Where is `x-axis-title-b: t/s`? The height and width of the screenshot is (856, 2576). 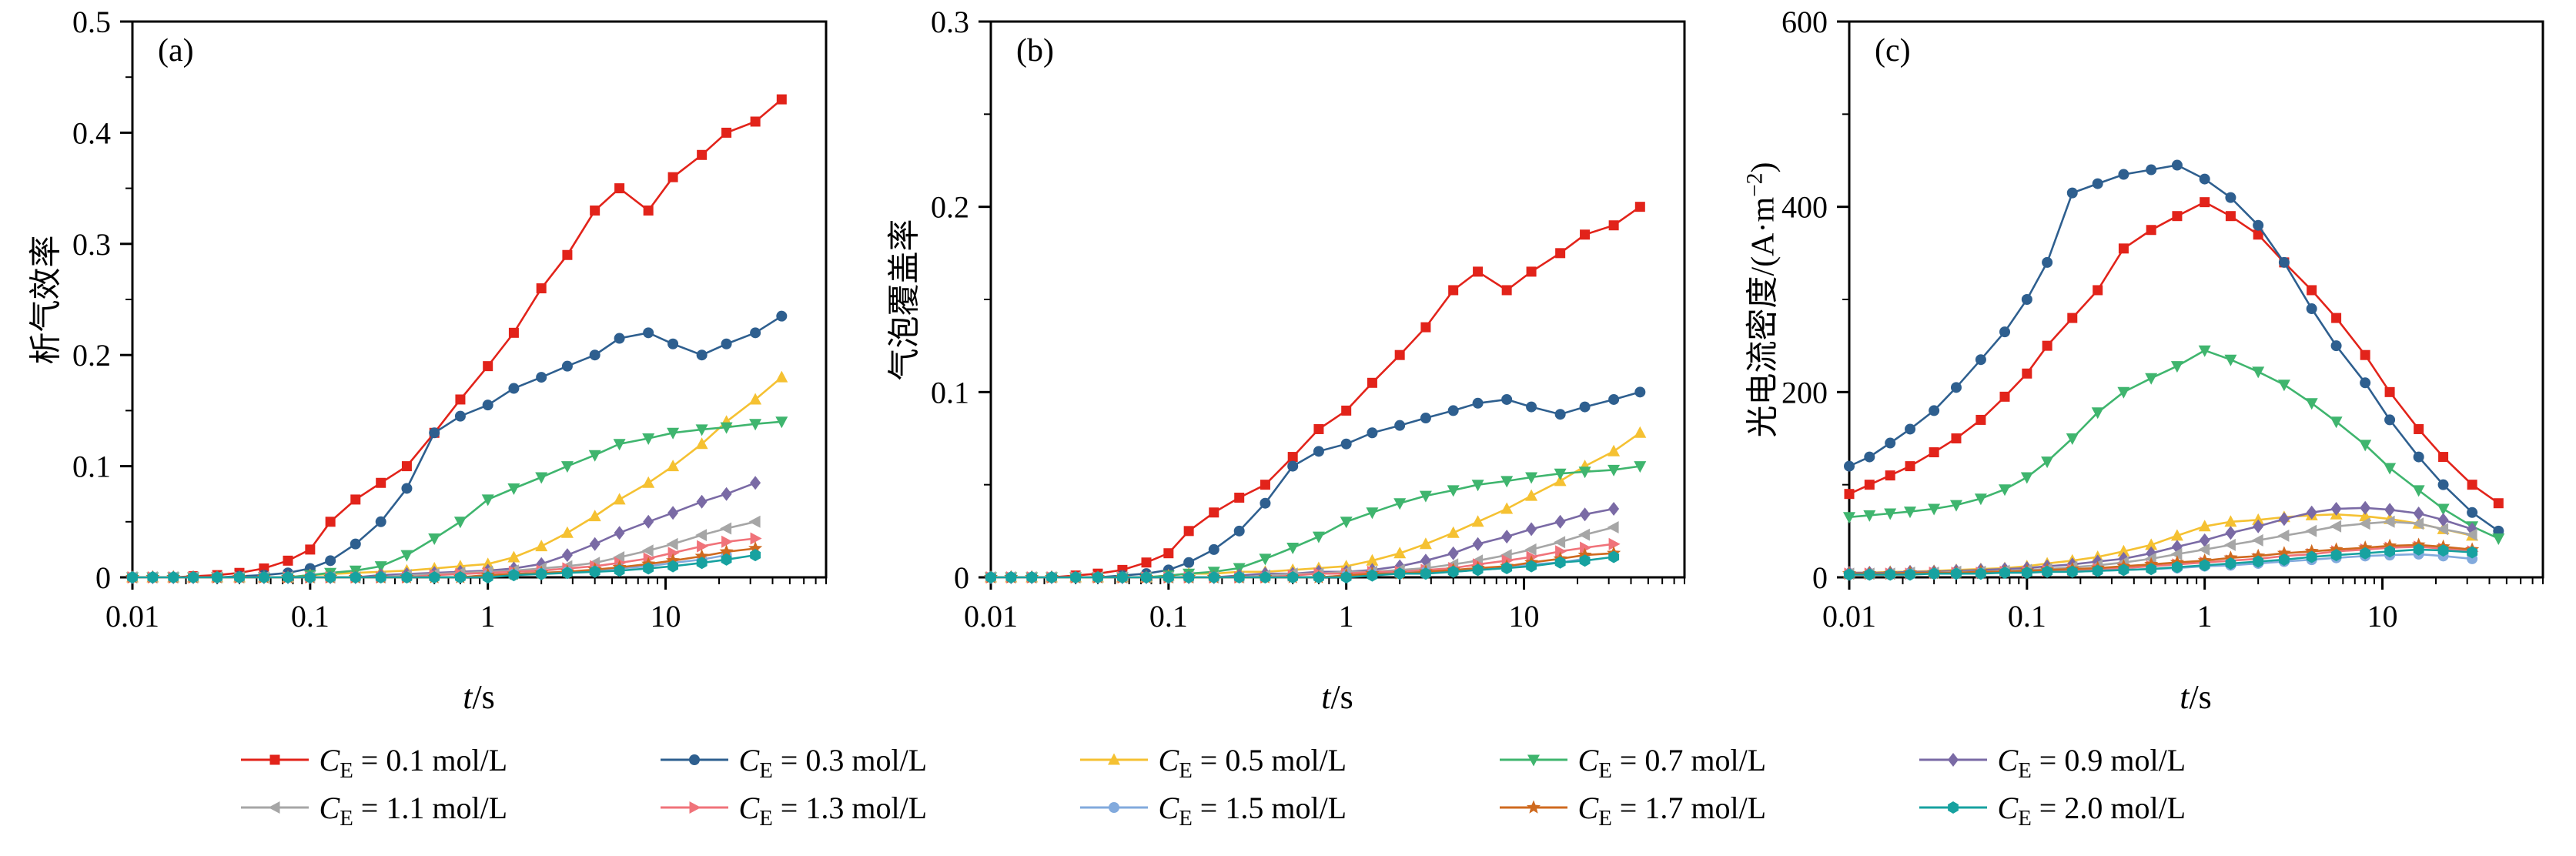
x-axis-title-b: t/s is located at coordinates (1337, 697).